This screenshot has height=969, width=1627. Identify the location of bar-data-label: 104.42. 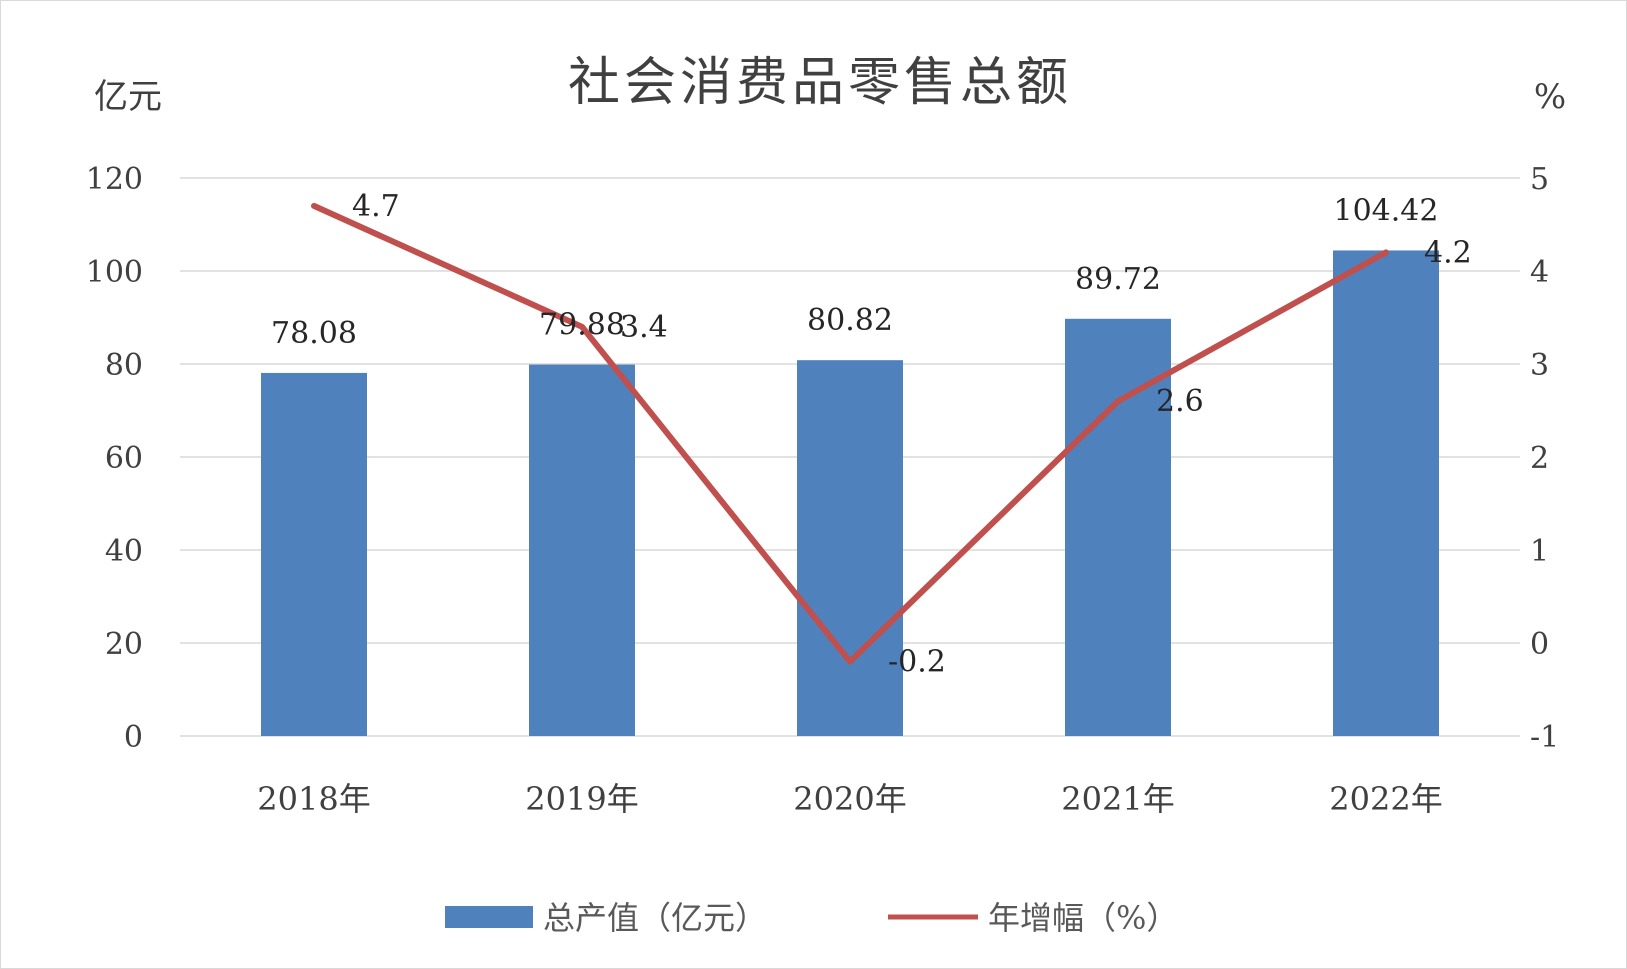
(1386, 210).